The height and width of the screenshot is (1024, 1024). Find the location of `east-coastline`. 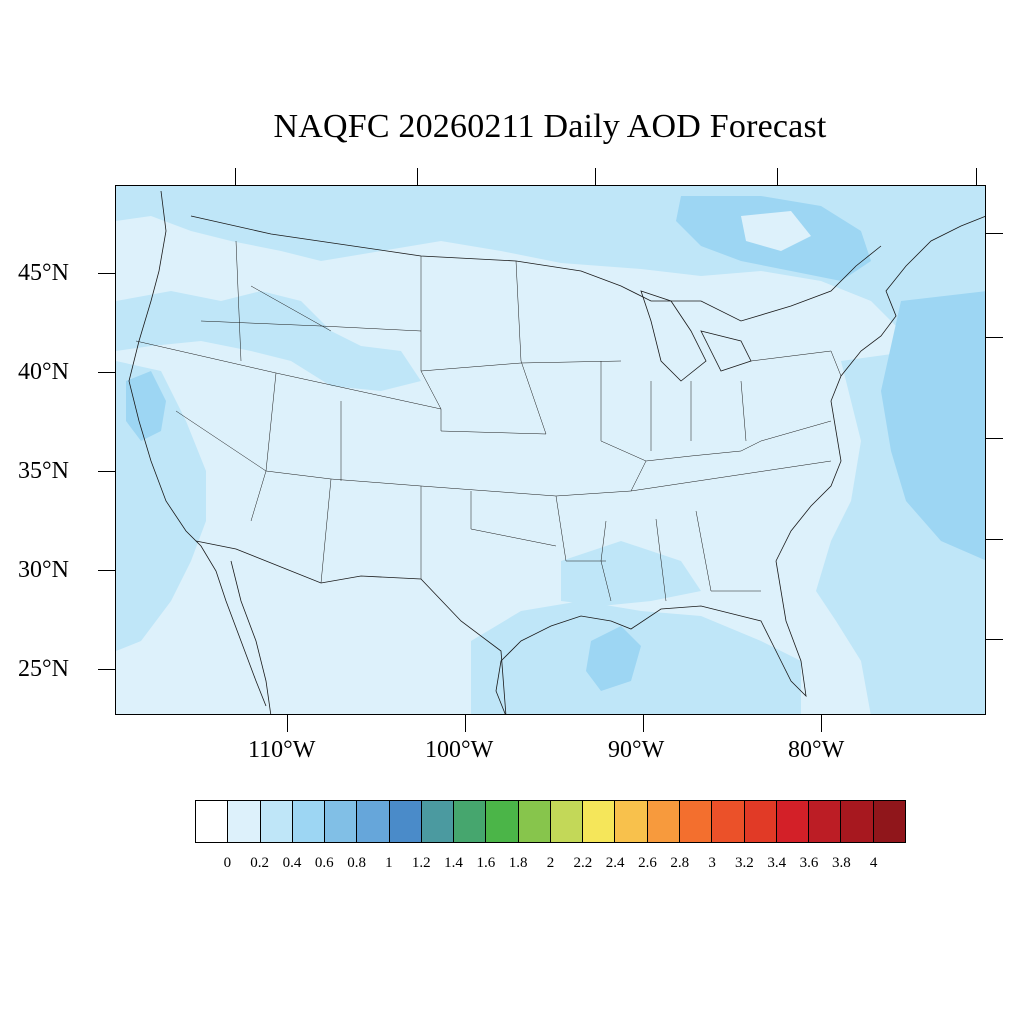

east-coastline is located at coordinates (880, 388).